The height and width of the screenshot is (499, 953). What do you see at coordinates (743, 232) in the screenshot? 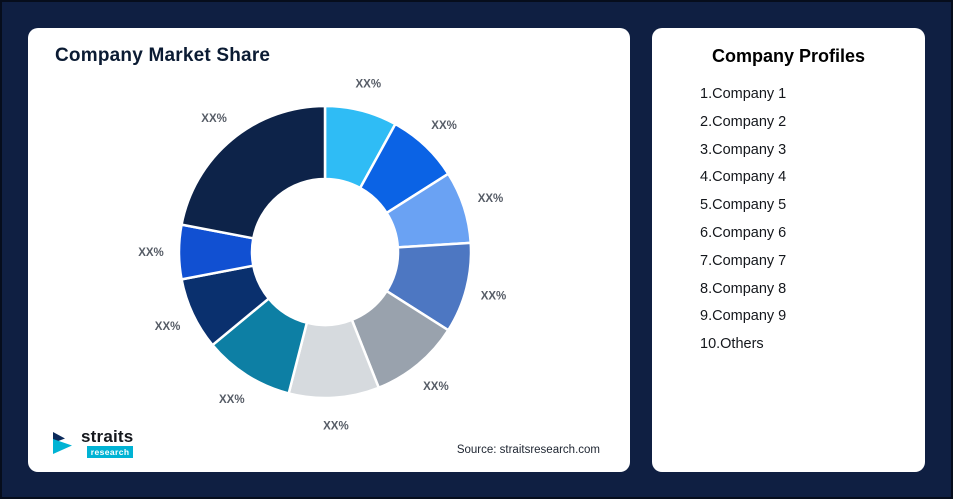
I see `profile-item-6: 6.Company 6` at bounding box center [743, 232].